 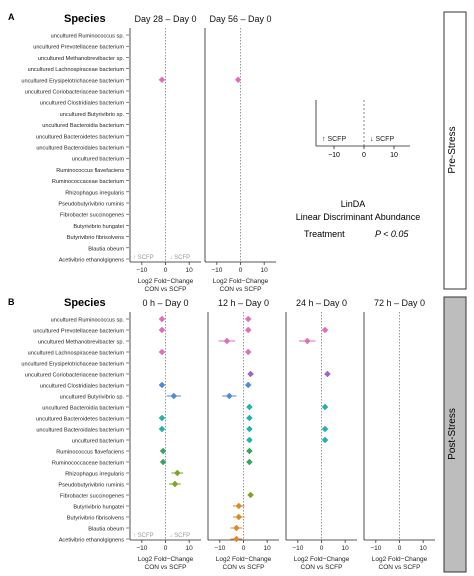 I want to click on facet-title: 12 h – Day 0, so click(x=243, y=303).